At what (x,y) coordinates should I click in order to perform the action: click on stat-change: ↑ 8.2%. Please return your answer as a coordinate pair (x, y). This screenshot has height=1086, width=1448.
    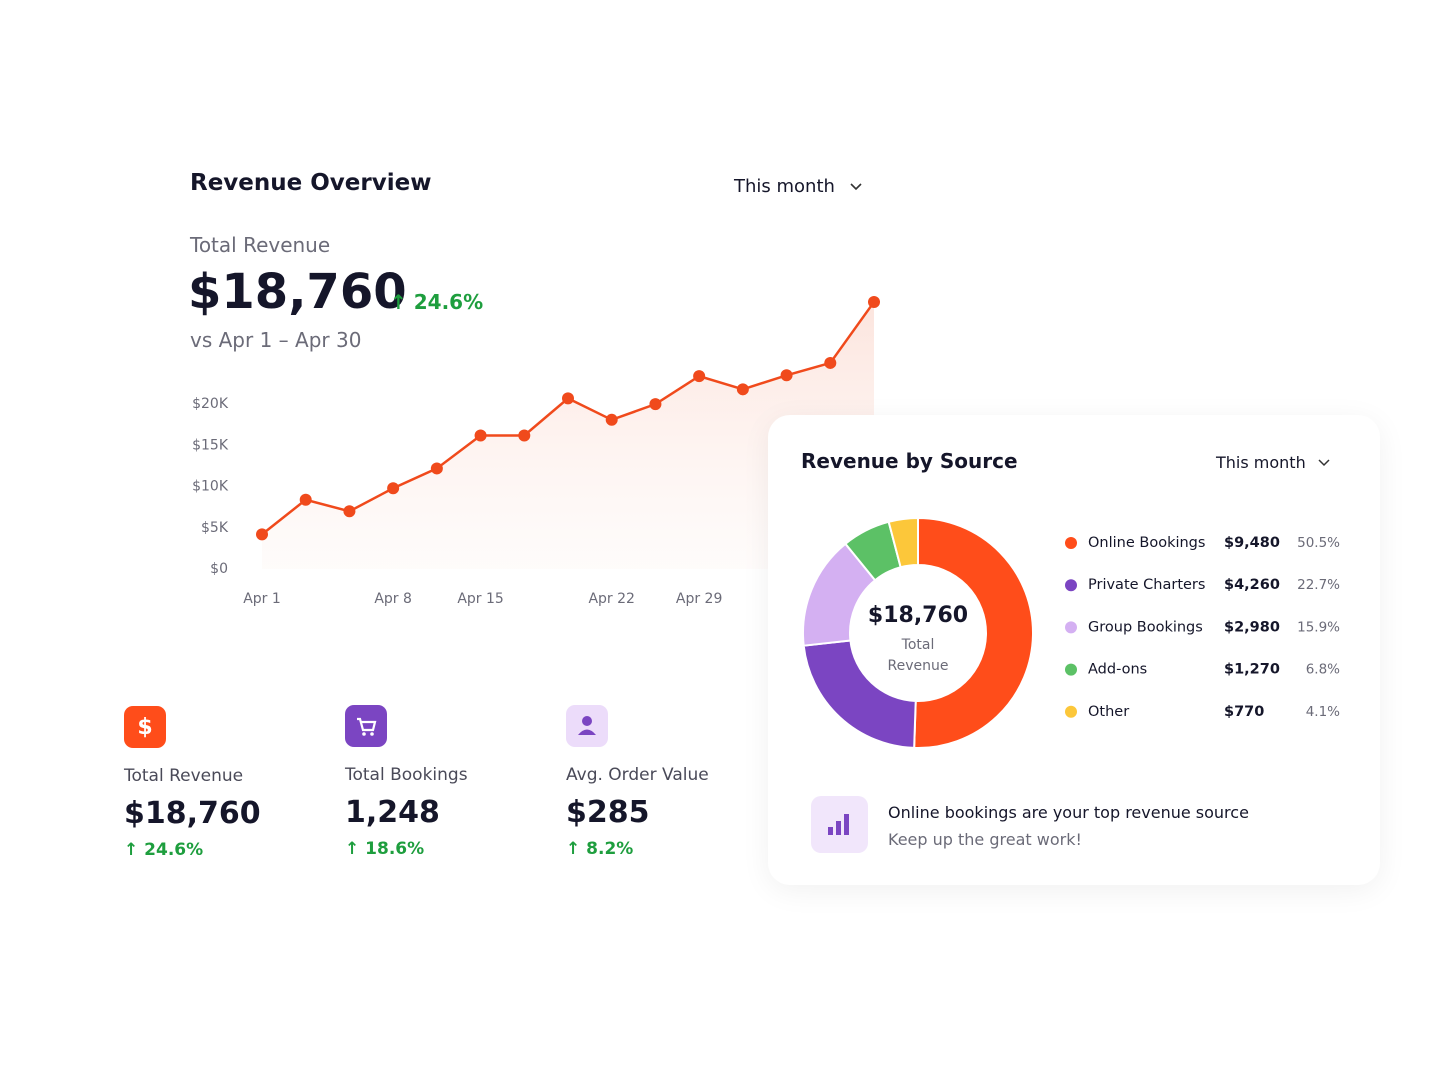
    Looking at the image, I should click on (600, 849).